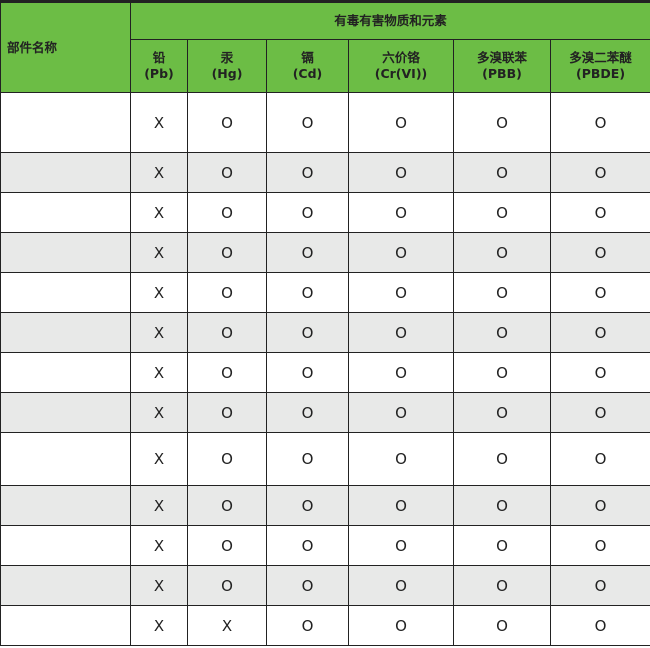  Describe the element at coordinates (401, 57) in the screenshot. I see `substance-name: 六价铬` at that location.